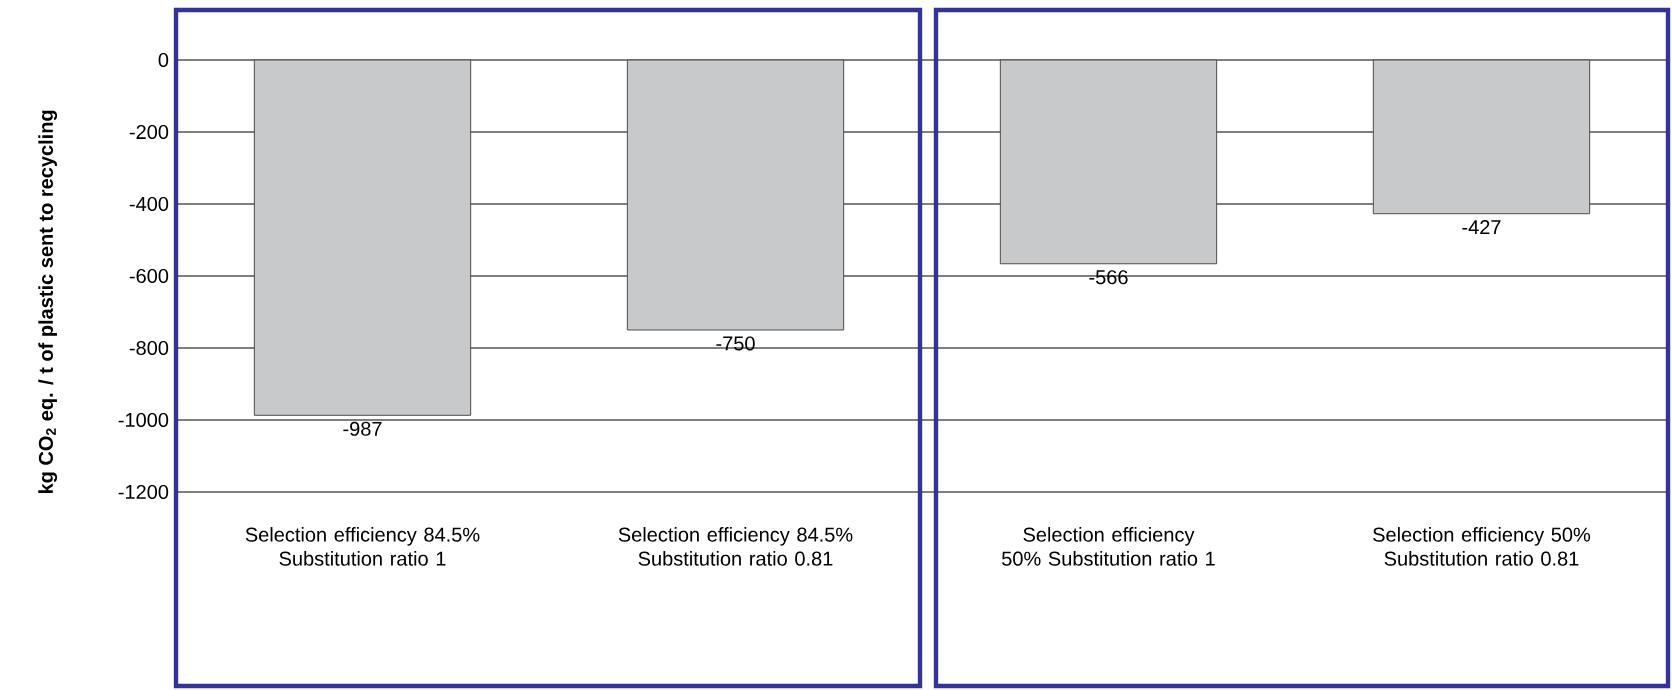  Describe the element at coordinates (163, 60) in the screenshot. I see `y-tick-label: 0` at that location.